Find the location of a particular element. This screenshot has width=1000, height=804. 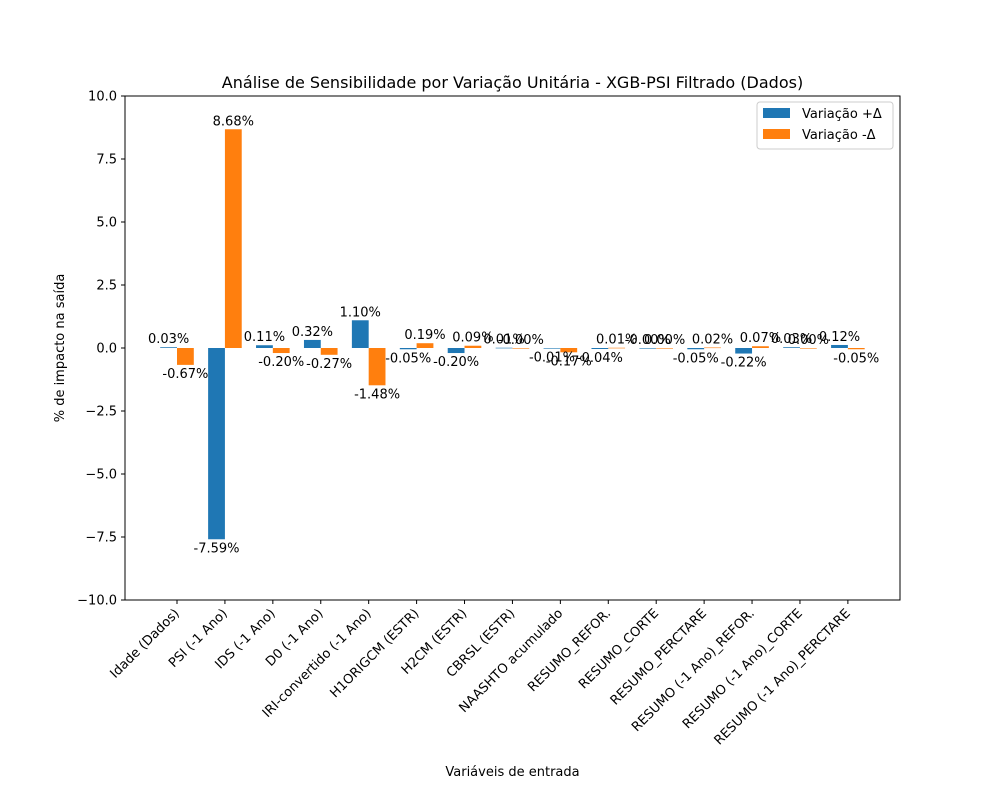

bar-value-label: -0.01% is located at coordinates (552, 357).